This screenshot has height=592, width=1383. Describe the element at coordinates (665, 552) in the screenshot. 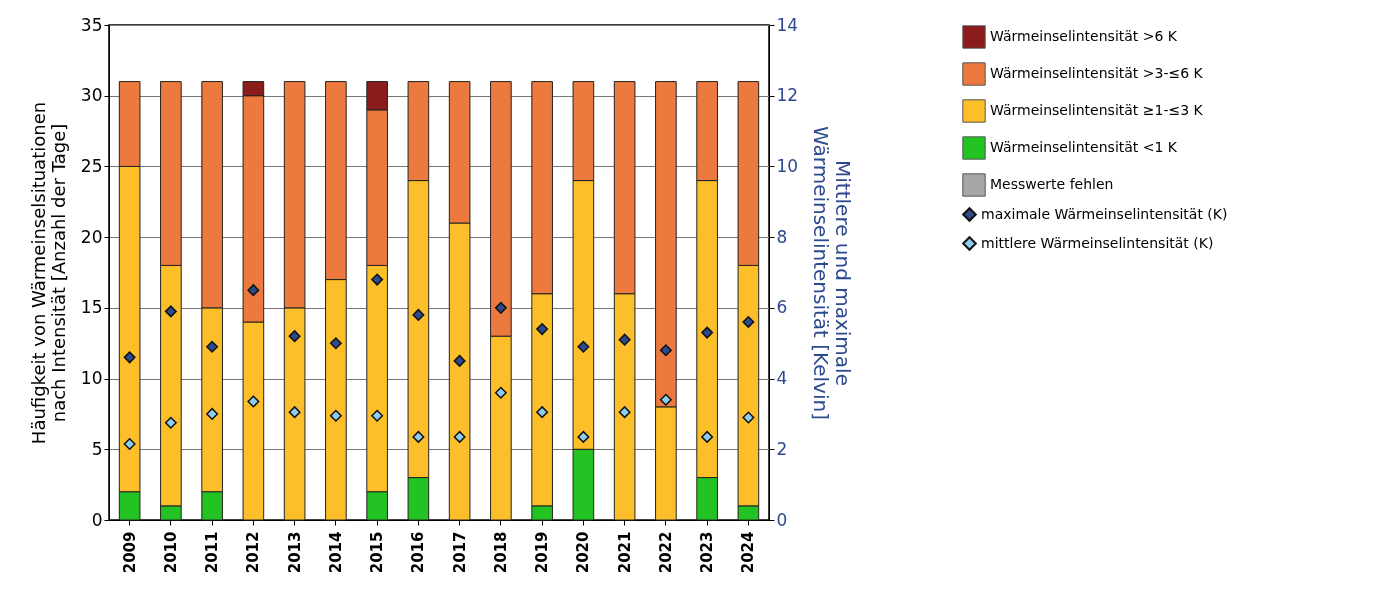

I see `x-tick-label: 2022` at that location.